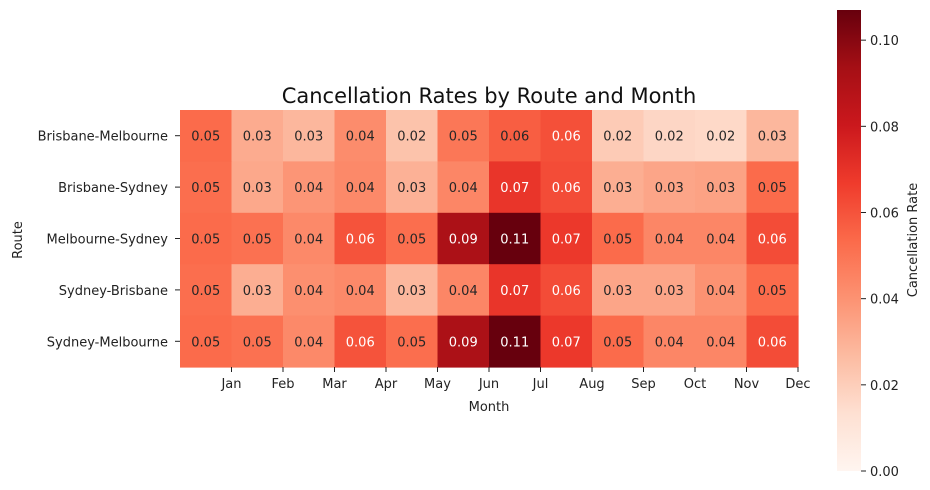 Image resolution: width=930 pixels, height=490 pixels. I want to click on colorbar-tick-label: 0.02, so click(884, 386).